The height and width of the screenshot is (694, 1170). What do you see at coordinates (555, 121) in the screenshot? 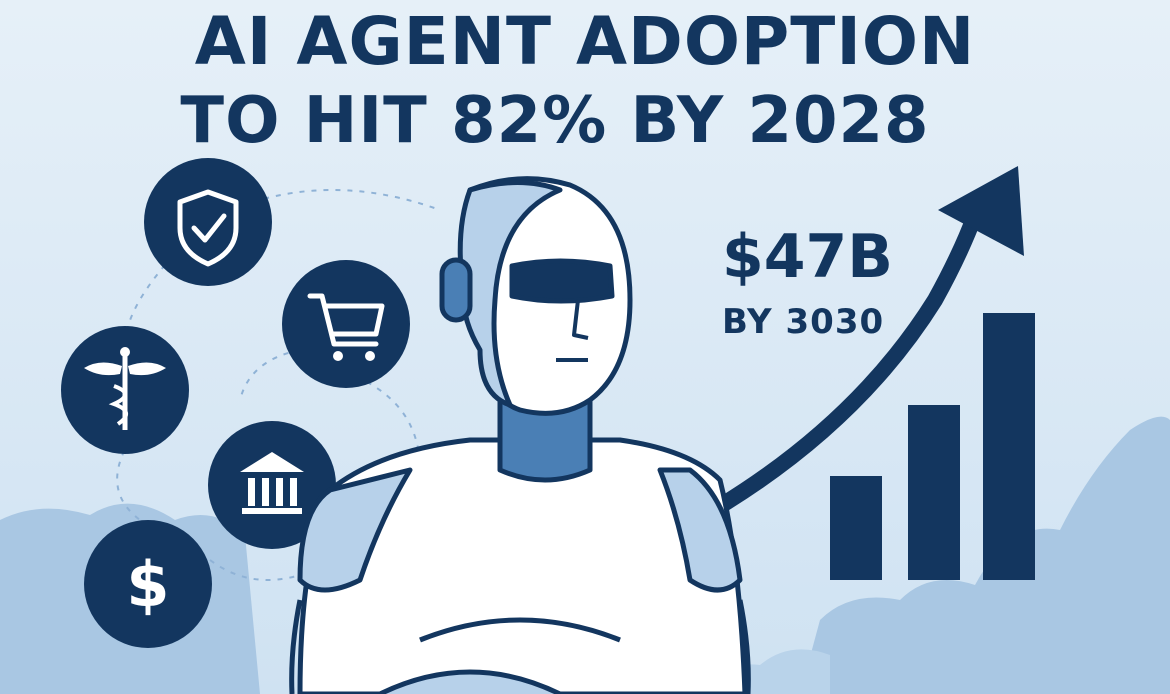
I see `headline-line-2: TO HIT 82% BY 2028` at bounding box center [555, 121].